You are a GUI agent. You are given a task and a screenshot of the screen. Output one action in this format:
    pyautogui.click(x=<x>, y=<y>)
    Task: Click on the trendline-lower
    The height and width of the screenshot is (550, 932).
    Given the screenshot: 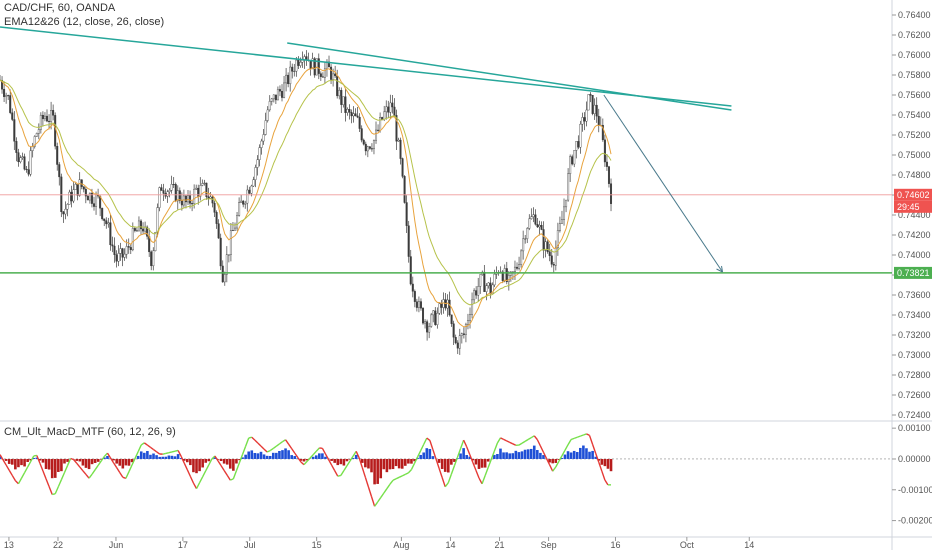 What is the action you would take?
    pyautogui.click(x=509, y=76)
    